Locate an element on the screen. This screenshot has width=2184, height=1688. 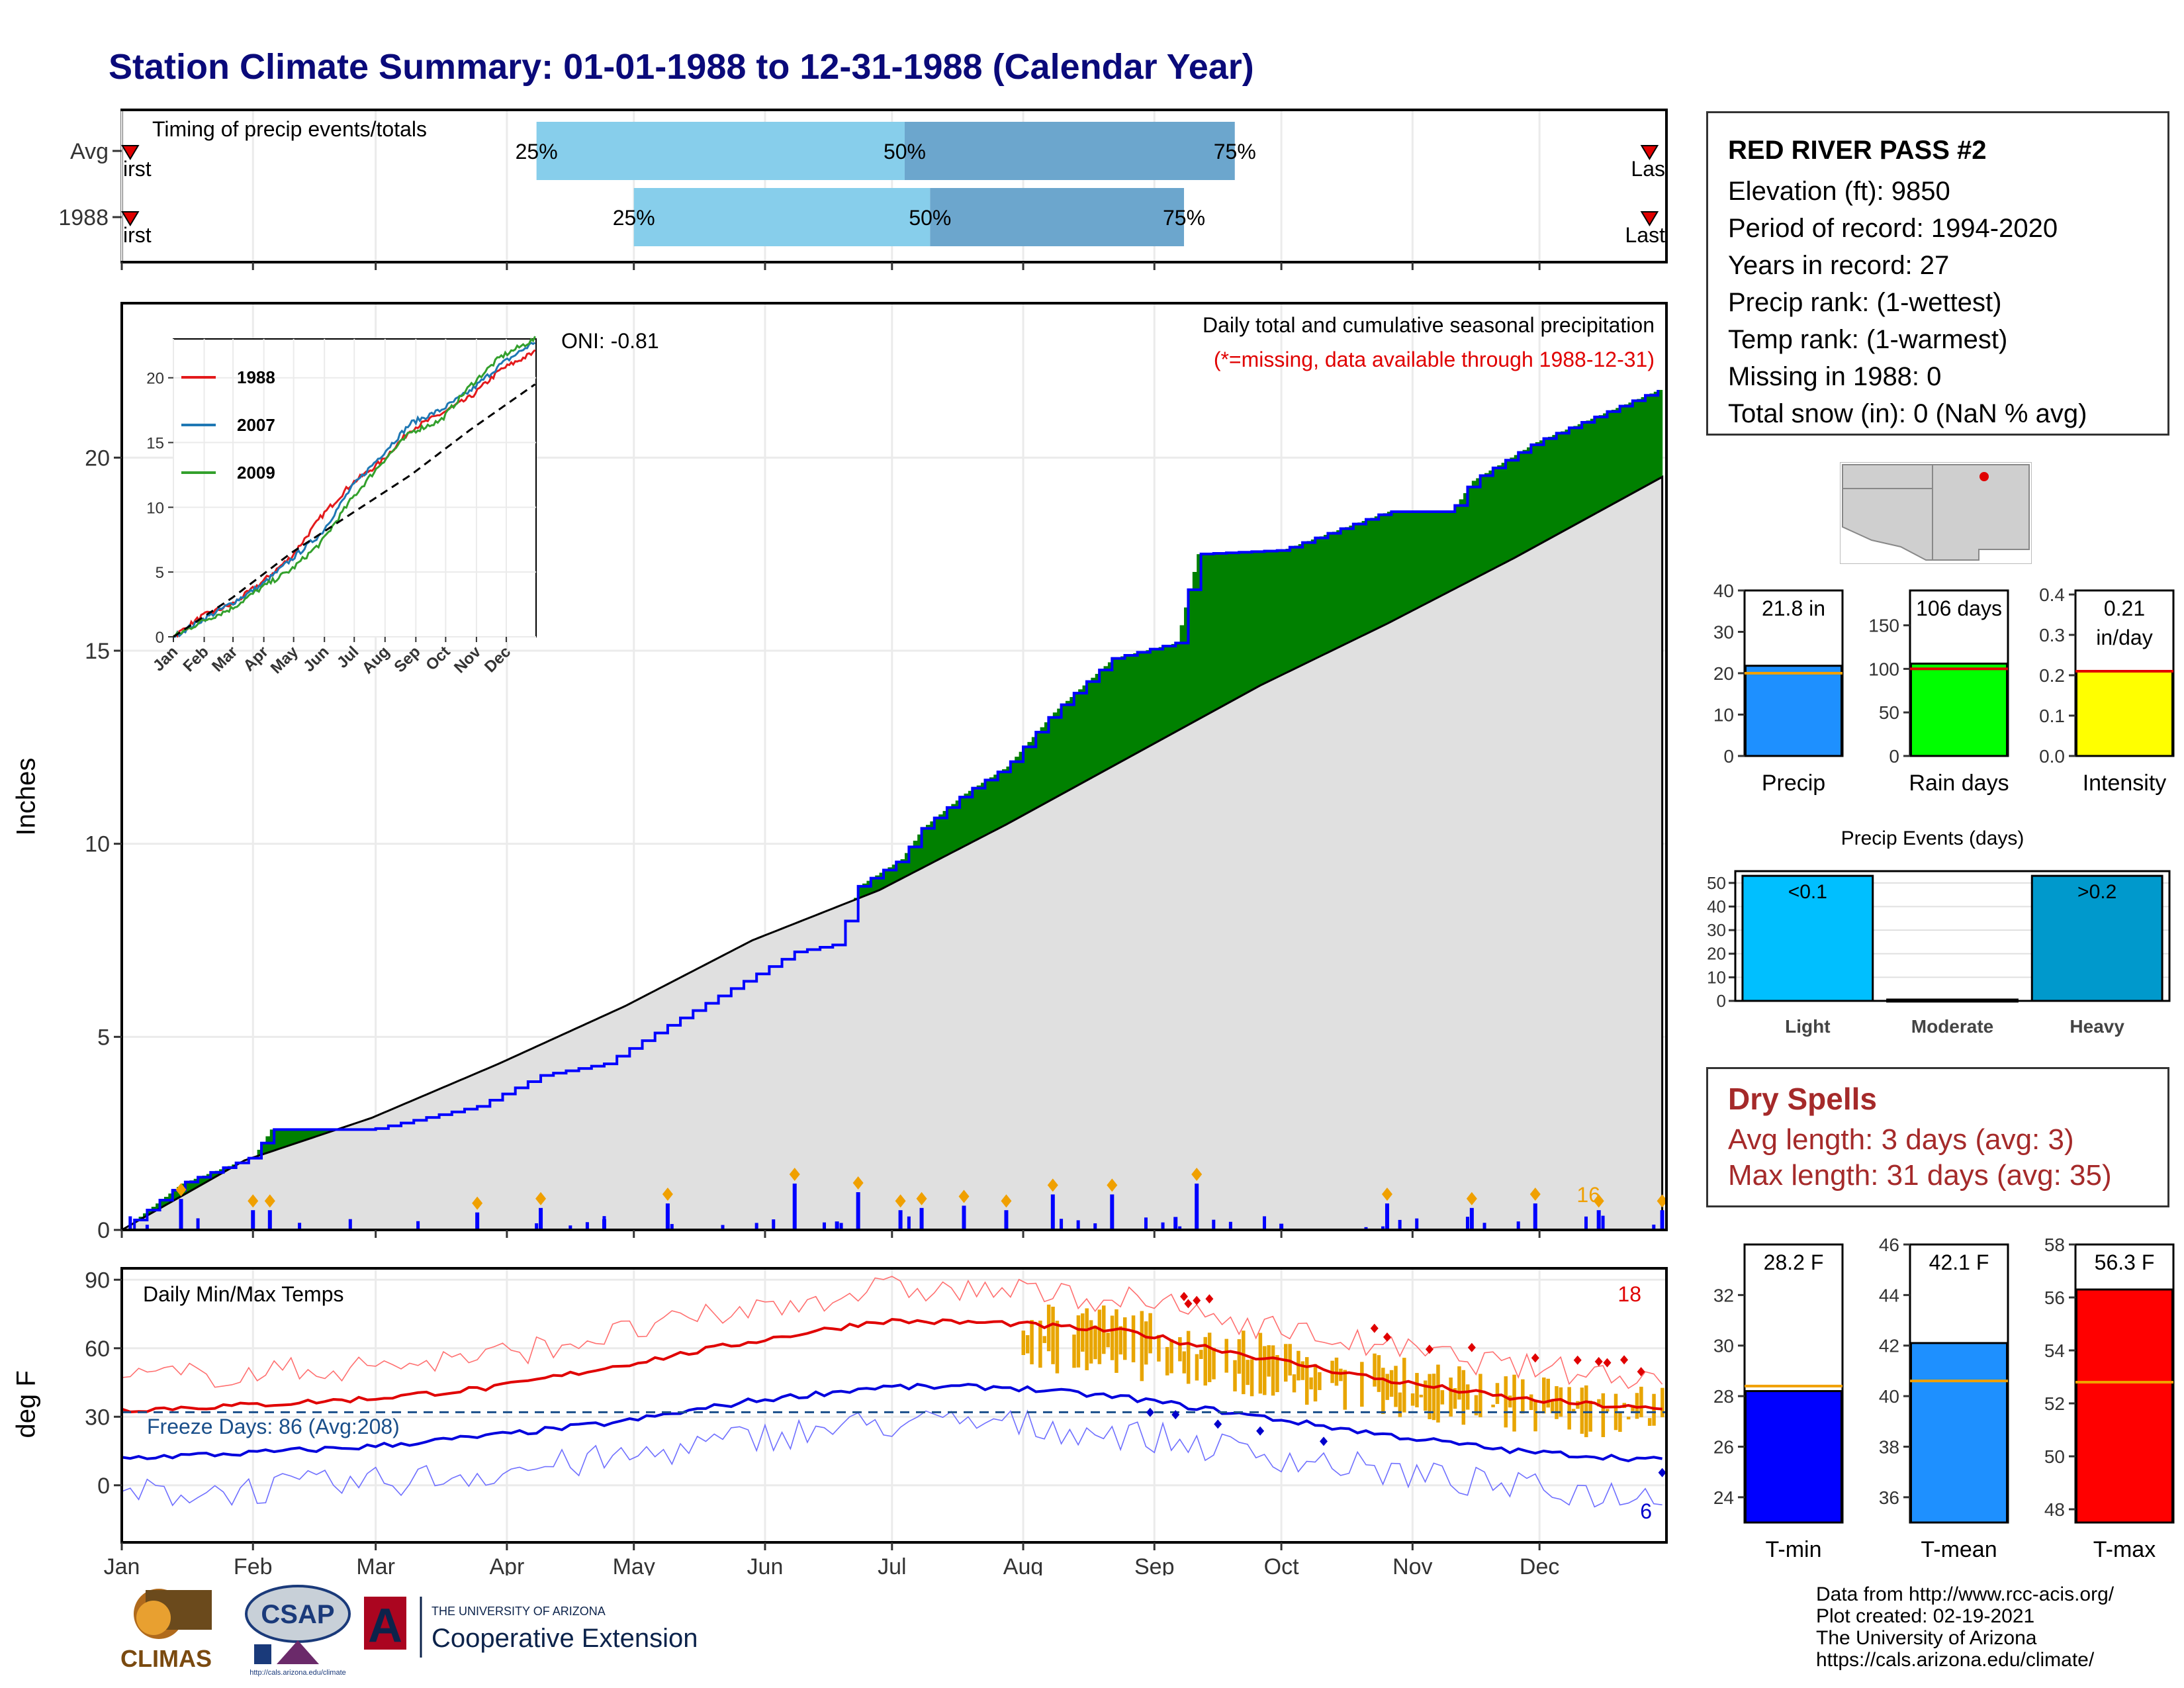
bar-ytick-label: 58 is located at coordinates (2054, 1245).